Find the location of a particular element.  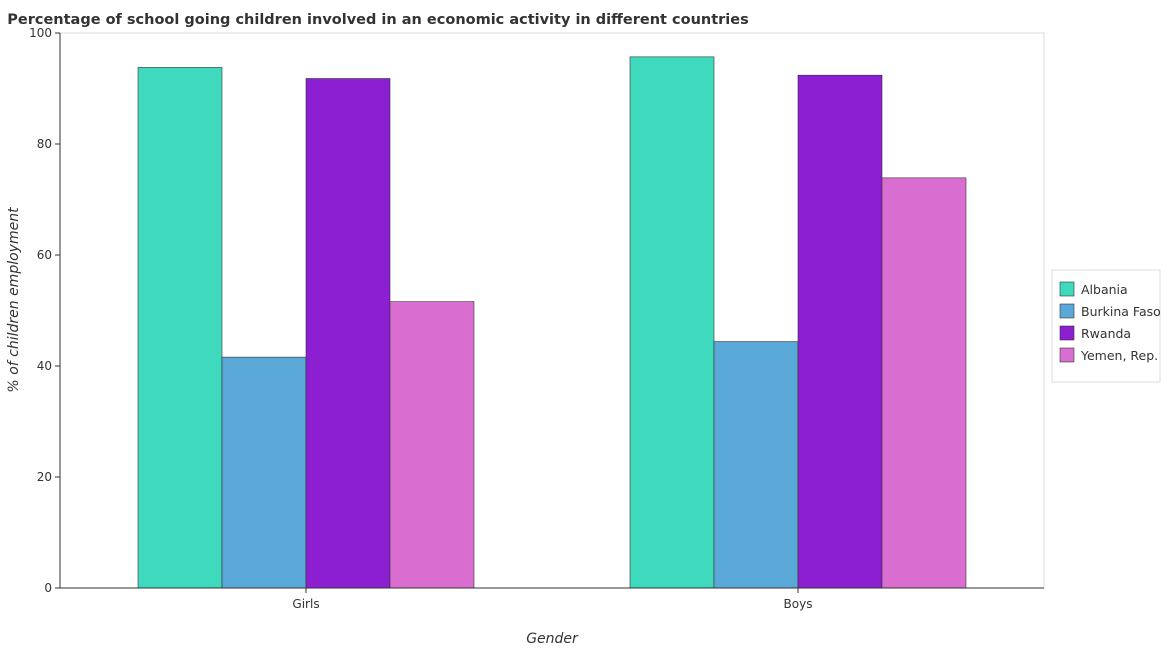

y-tick-label: 20 is located at coordinates (44, 477).